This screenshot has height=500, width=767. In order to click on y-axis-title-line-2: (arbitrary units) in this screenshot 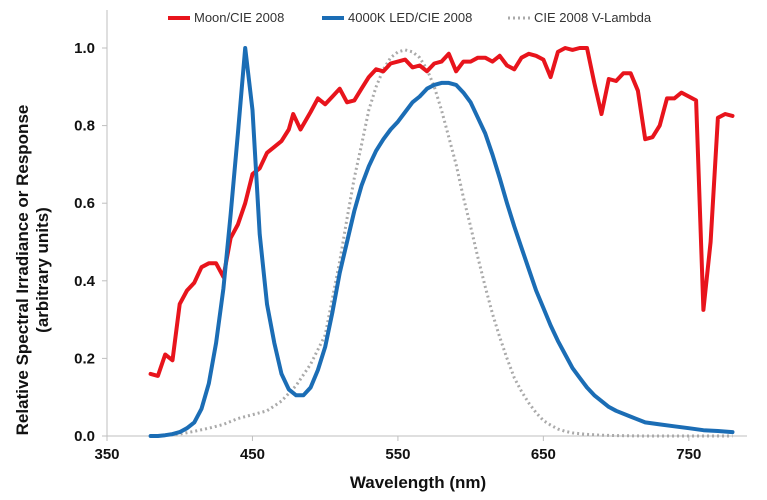, I will do `click(42, 270)`.